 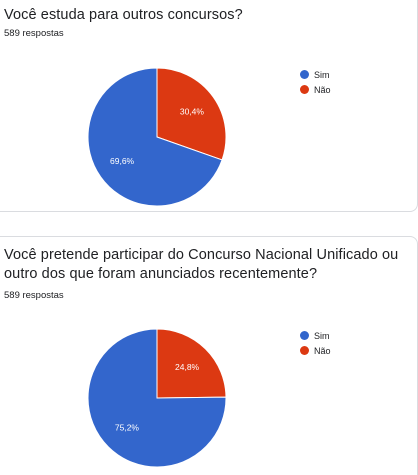 What do you see at coordinates (122, 161) in the screenshot?
I see `slice-percent-label: 69,6%` at bounding box center [122, 161].